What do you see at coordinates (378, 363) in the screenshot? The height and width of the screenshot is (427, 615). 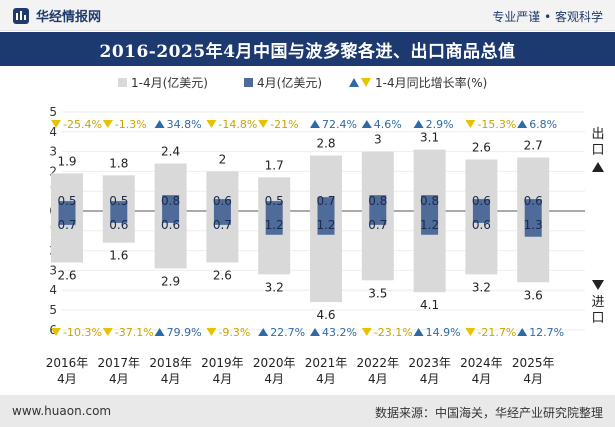 I see `x-category-year: 2022年` at bounding box center [378, 363].